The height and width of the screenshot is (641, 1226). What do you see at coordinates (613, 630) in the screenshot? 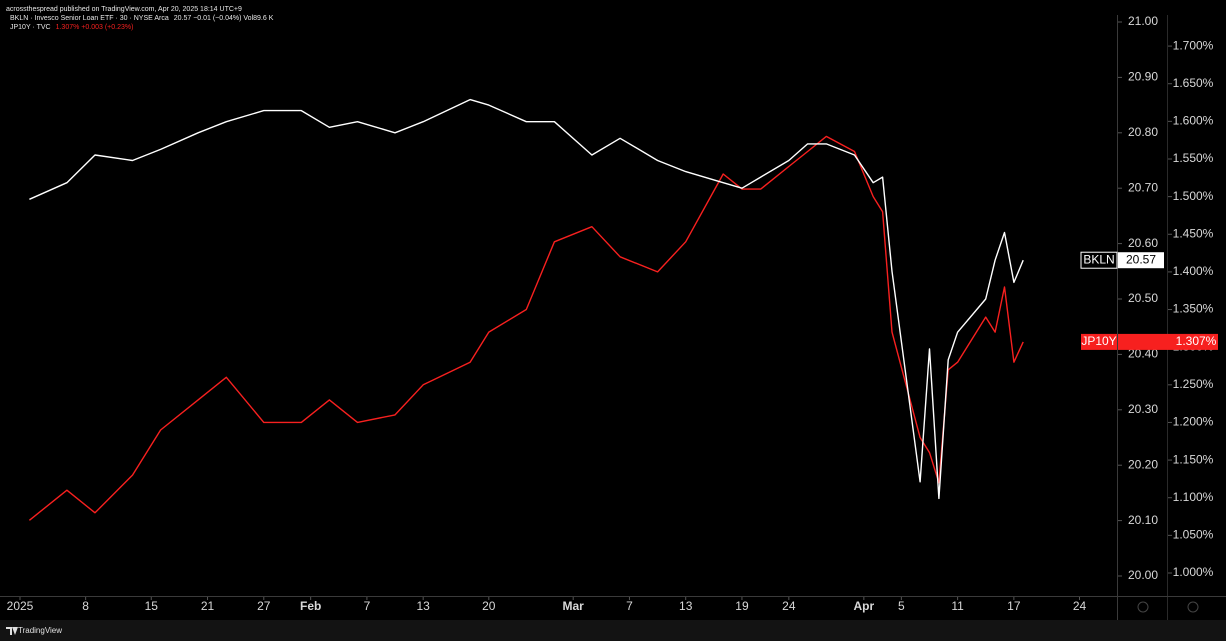
I see `footer-bar` at bounding box center [613, 630].